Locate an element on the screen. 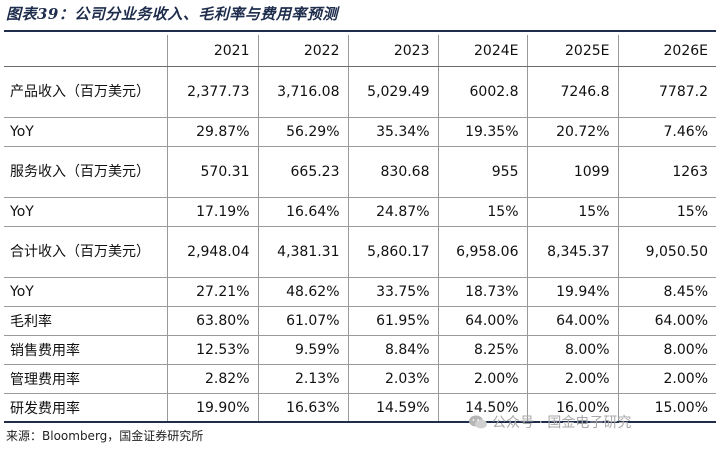  table-cell: 1099 is located at coordinates (572, 172).